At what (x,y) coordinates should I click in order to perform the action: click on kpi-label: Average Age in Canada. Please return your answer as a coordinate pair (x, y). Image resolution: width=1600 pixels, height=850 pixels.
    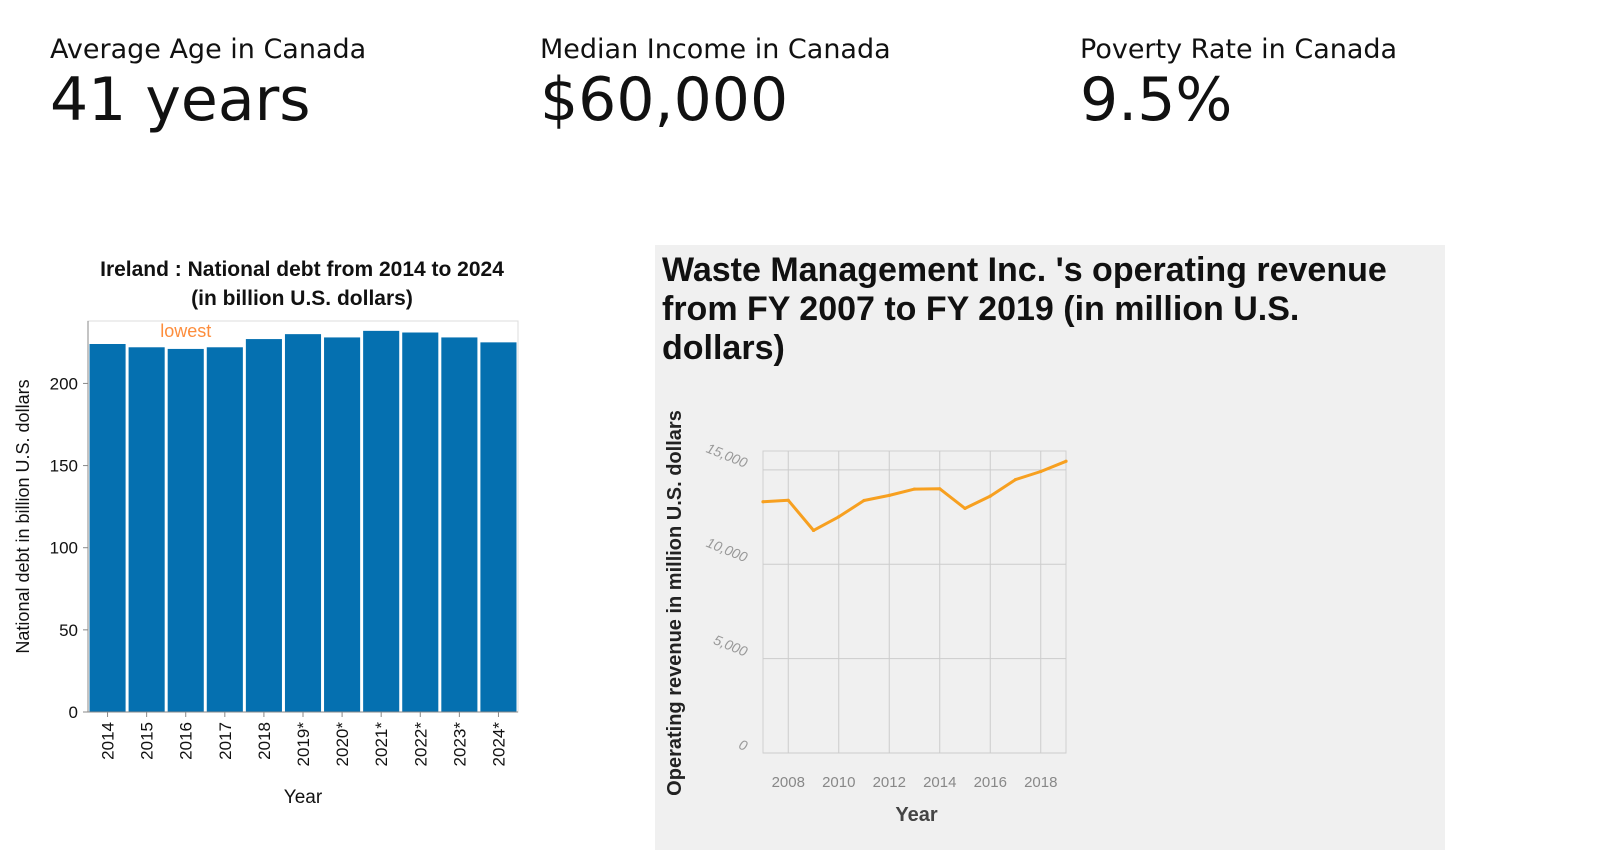
    Looking at the image, I should click on (208, 49).